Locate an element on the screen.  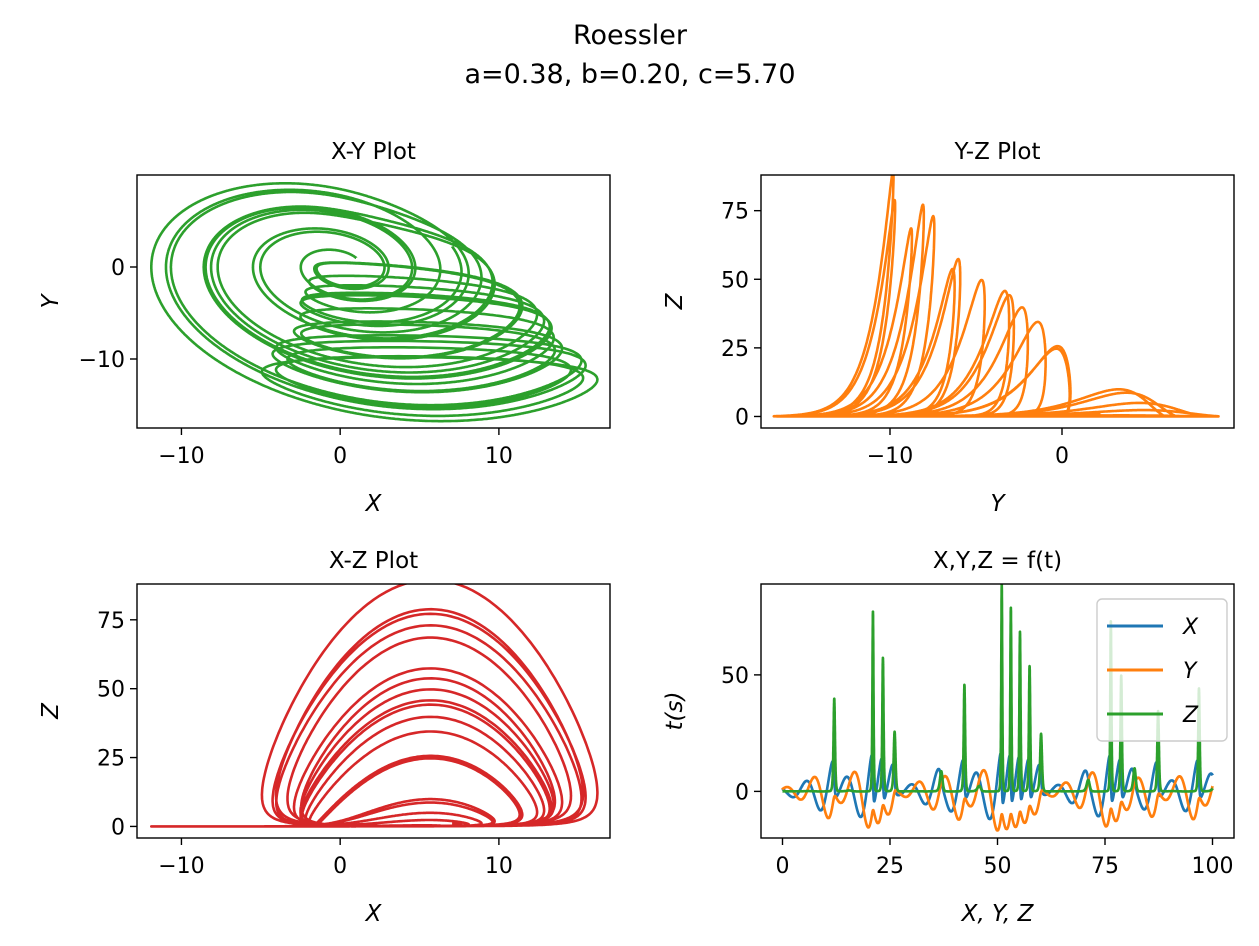
x-axis-label: Y is located at coordinates (998, 504).